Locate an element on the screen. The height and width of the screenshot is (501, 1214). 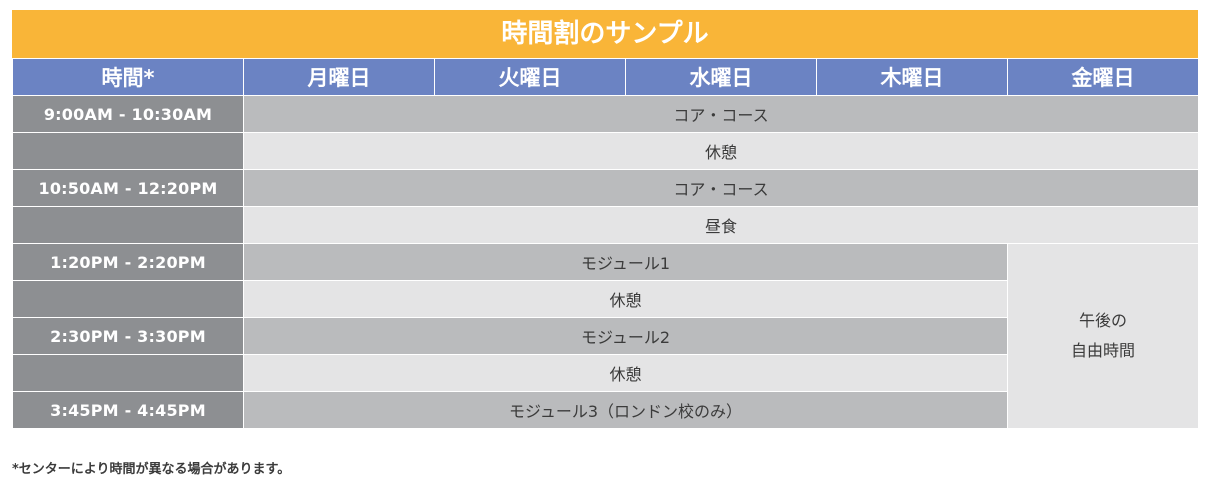
header-day-fri: 金曜日 is located at coordinates (1103, 77).